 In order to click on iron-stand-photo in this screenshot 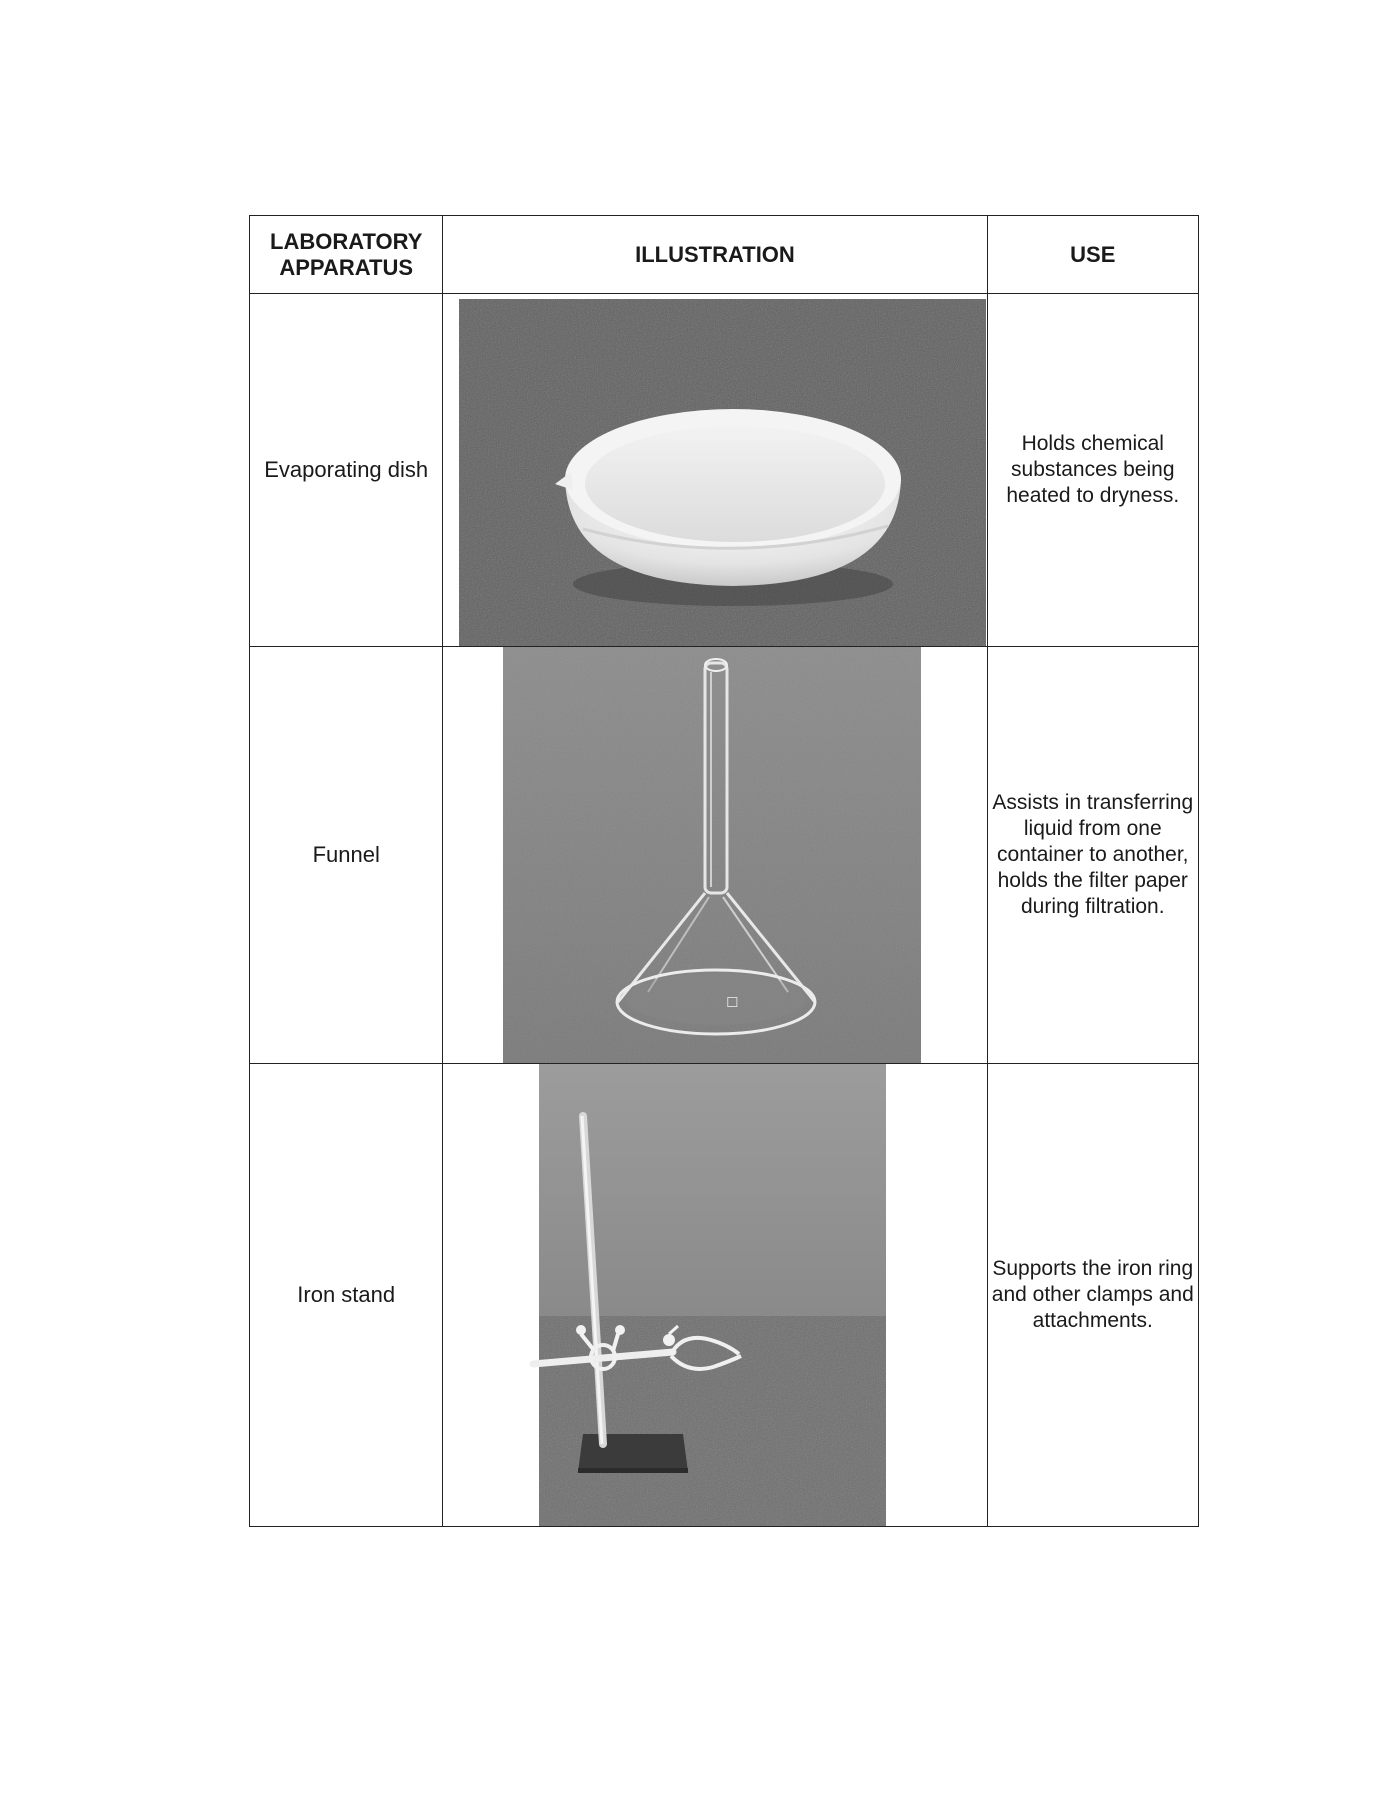, I will do `click(708, 1295)`.